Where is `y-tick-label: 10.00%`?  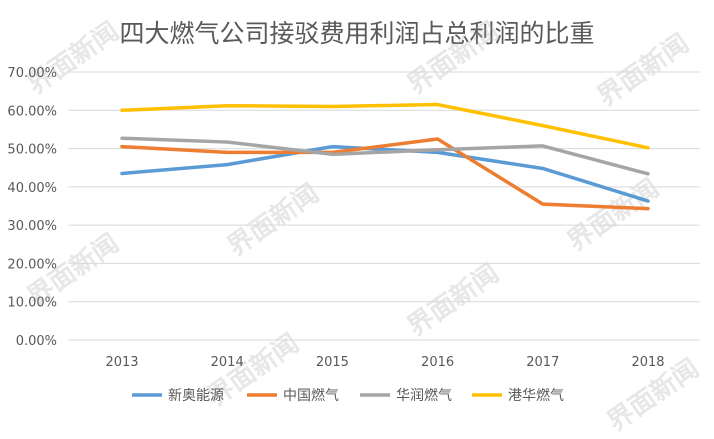
y-tick-label: 10.00% is located at coordinates (32, 303).